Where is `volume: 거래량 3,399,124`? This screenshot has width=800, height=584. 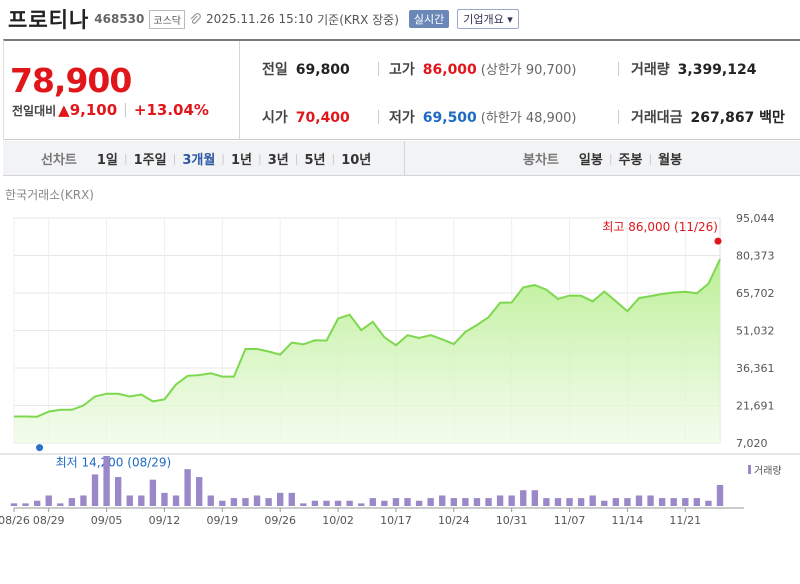 volume: 거래량 3,399,124 is located at coordinates (693, 69).